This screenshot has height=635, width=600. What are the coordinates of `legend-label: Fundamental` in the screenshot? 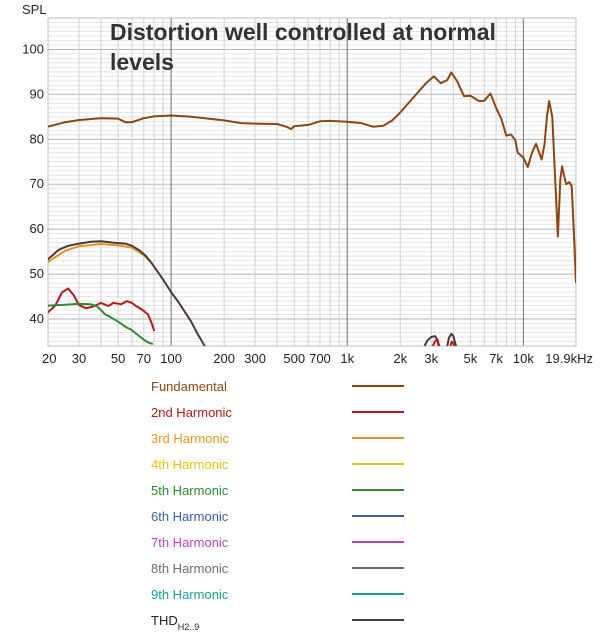 It's located at (189, 386).